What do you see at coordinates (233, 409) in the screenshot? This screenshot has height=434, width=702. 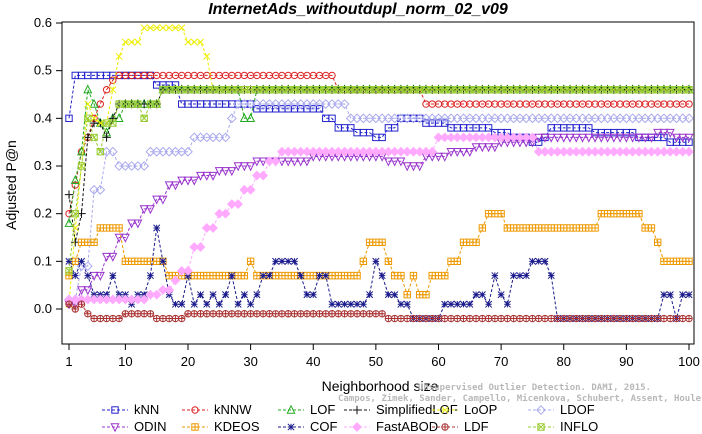 I see `legend-label: kNNW` at bounding box center [233, 409].